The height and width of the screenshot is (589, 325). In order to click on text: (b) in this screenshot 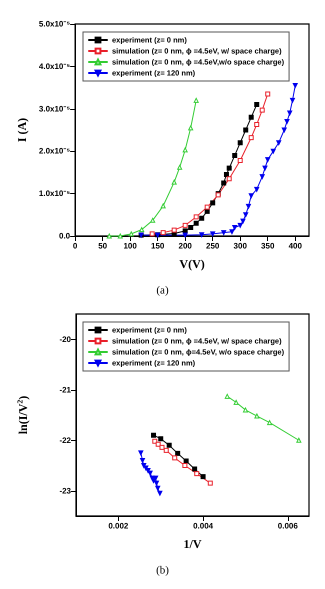, I will do `click(163, 570)`.